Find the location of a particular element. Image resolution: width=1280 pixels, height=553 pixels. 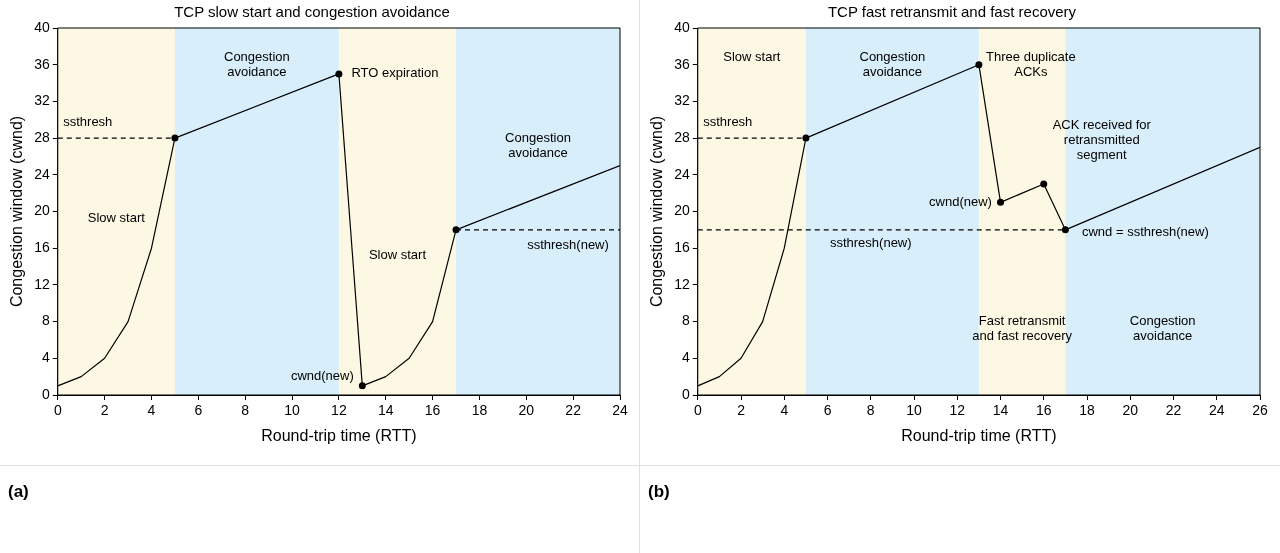

x-tick-label: 26 is located at coordinates (1260, 410).